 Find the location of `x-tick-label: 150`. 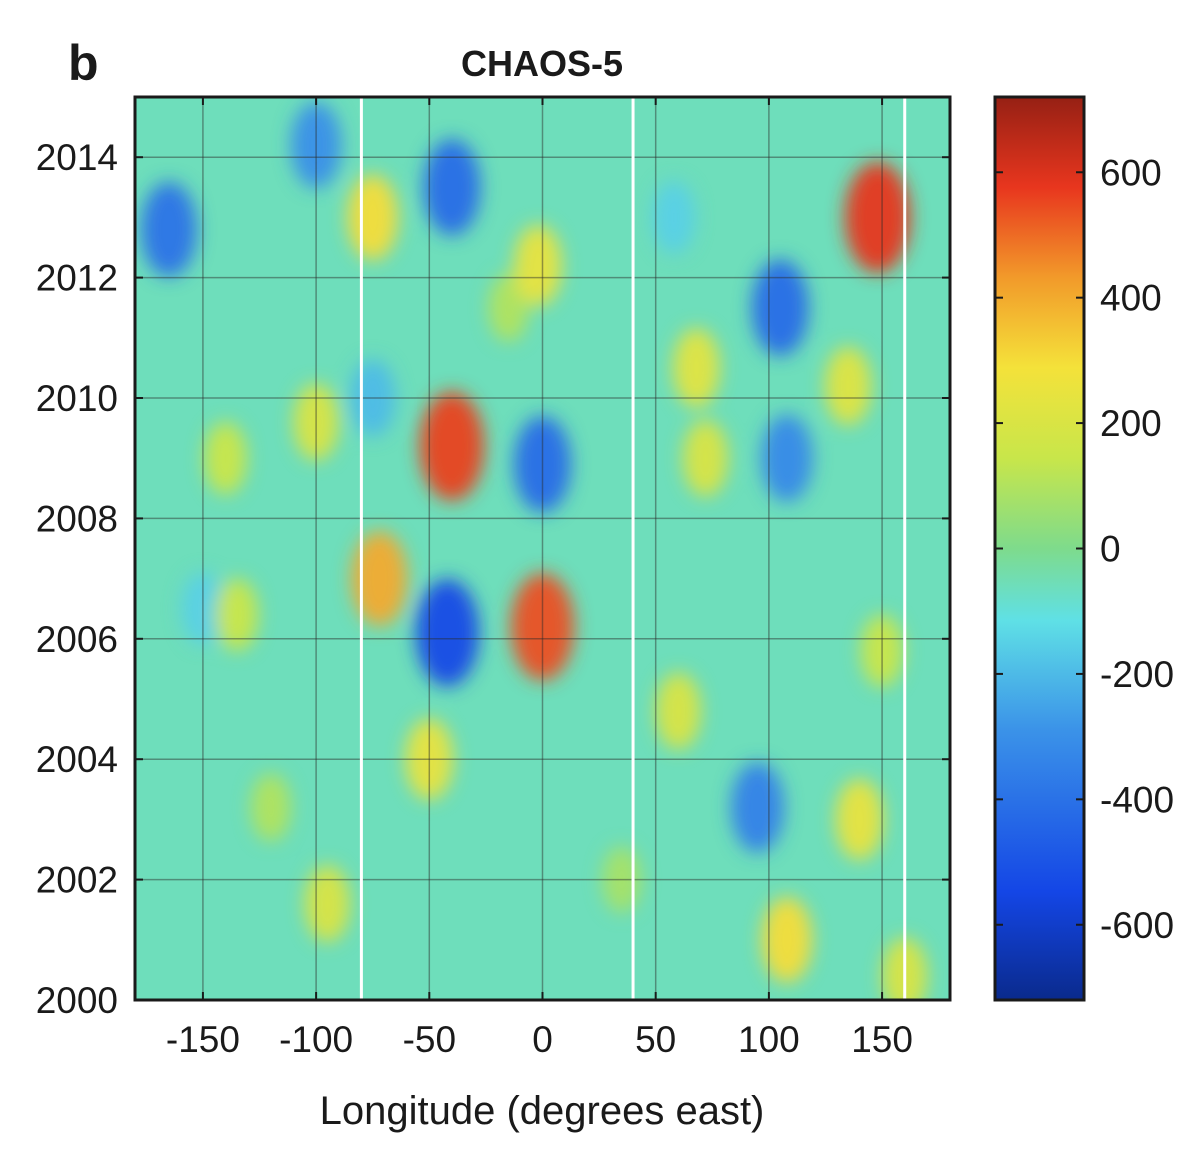

x-tick-label: 150 is located at coordinates (882, 1039).